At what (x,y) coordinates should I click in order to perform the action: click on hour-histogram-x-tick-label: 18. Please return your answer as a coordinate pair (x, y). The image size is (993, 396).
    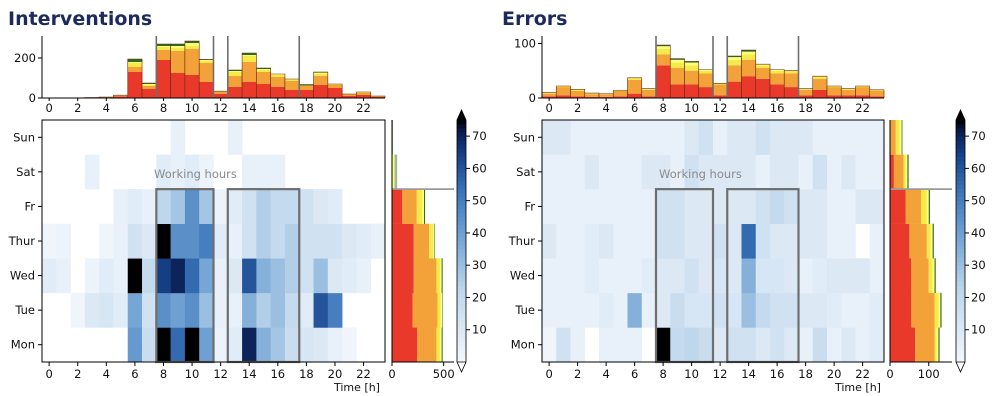
    Looking at the image, I should click on (306, 108).